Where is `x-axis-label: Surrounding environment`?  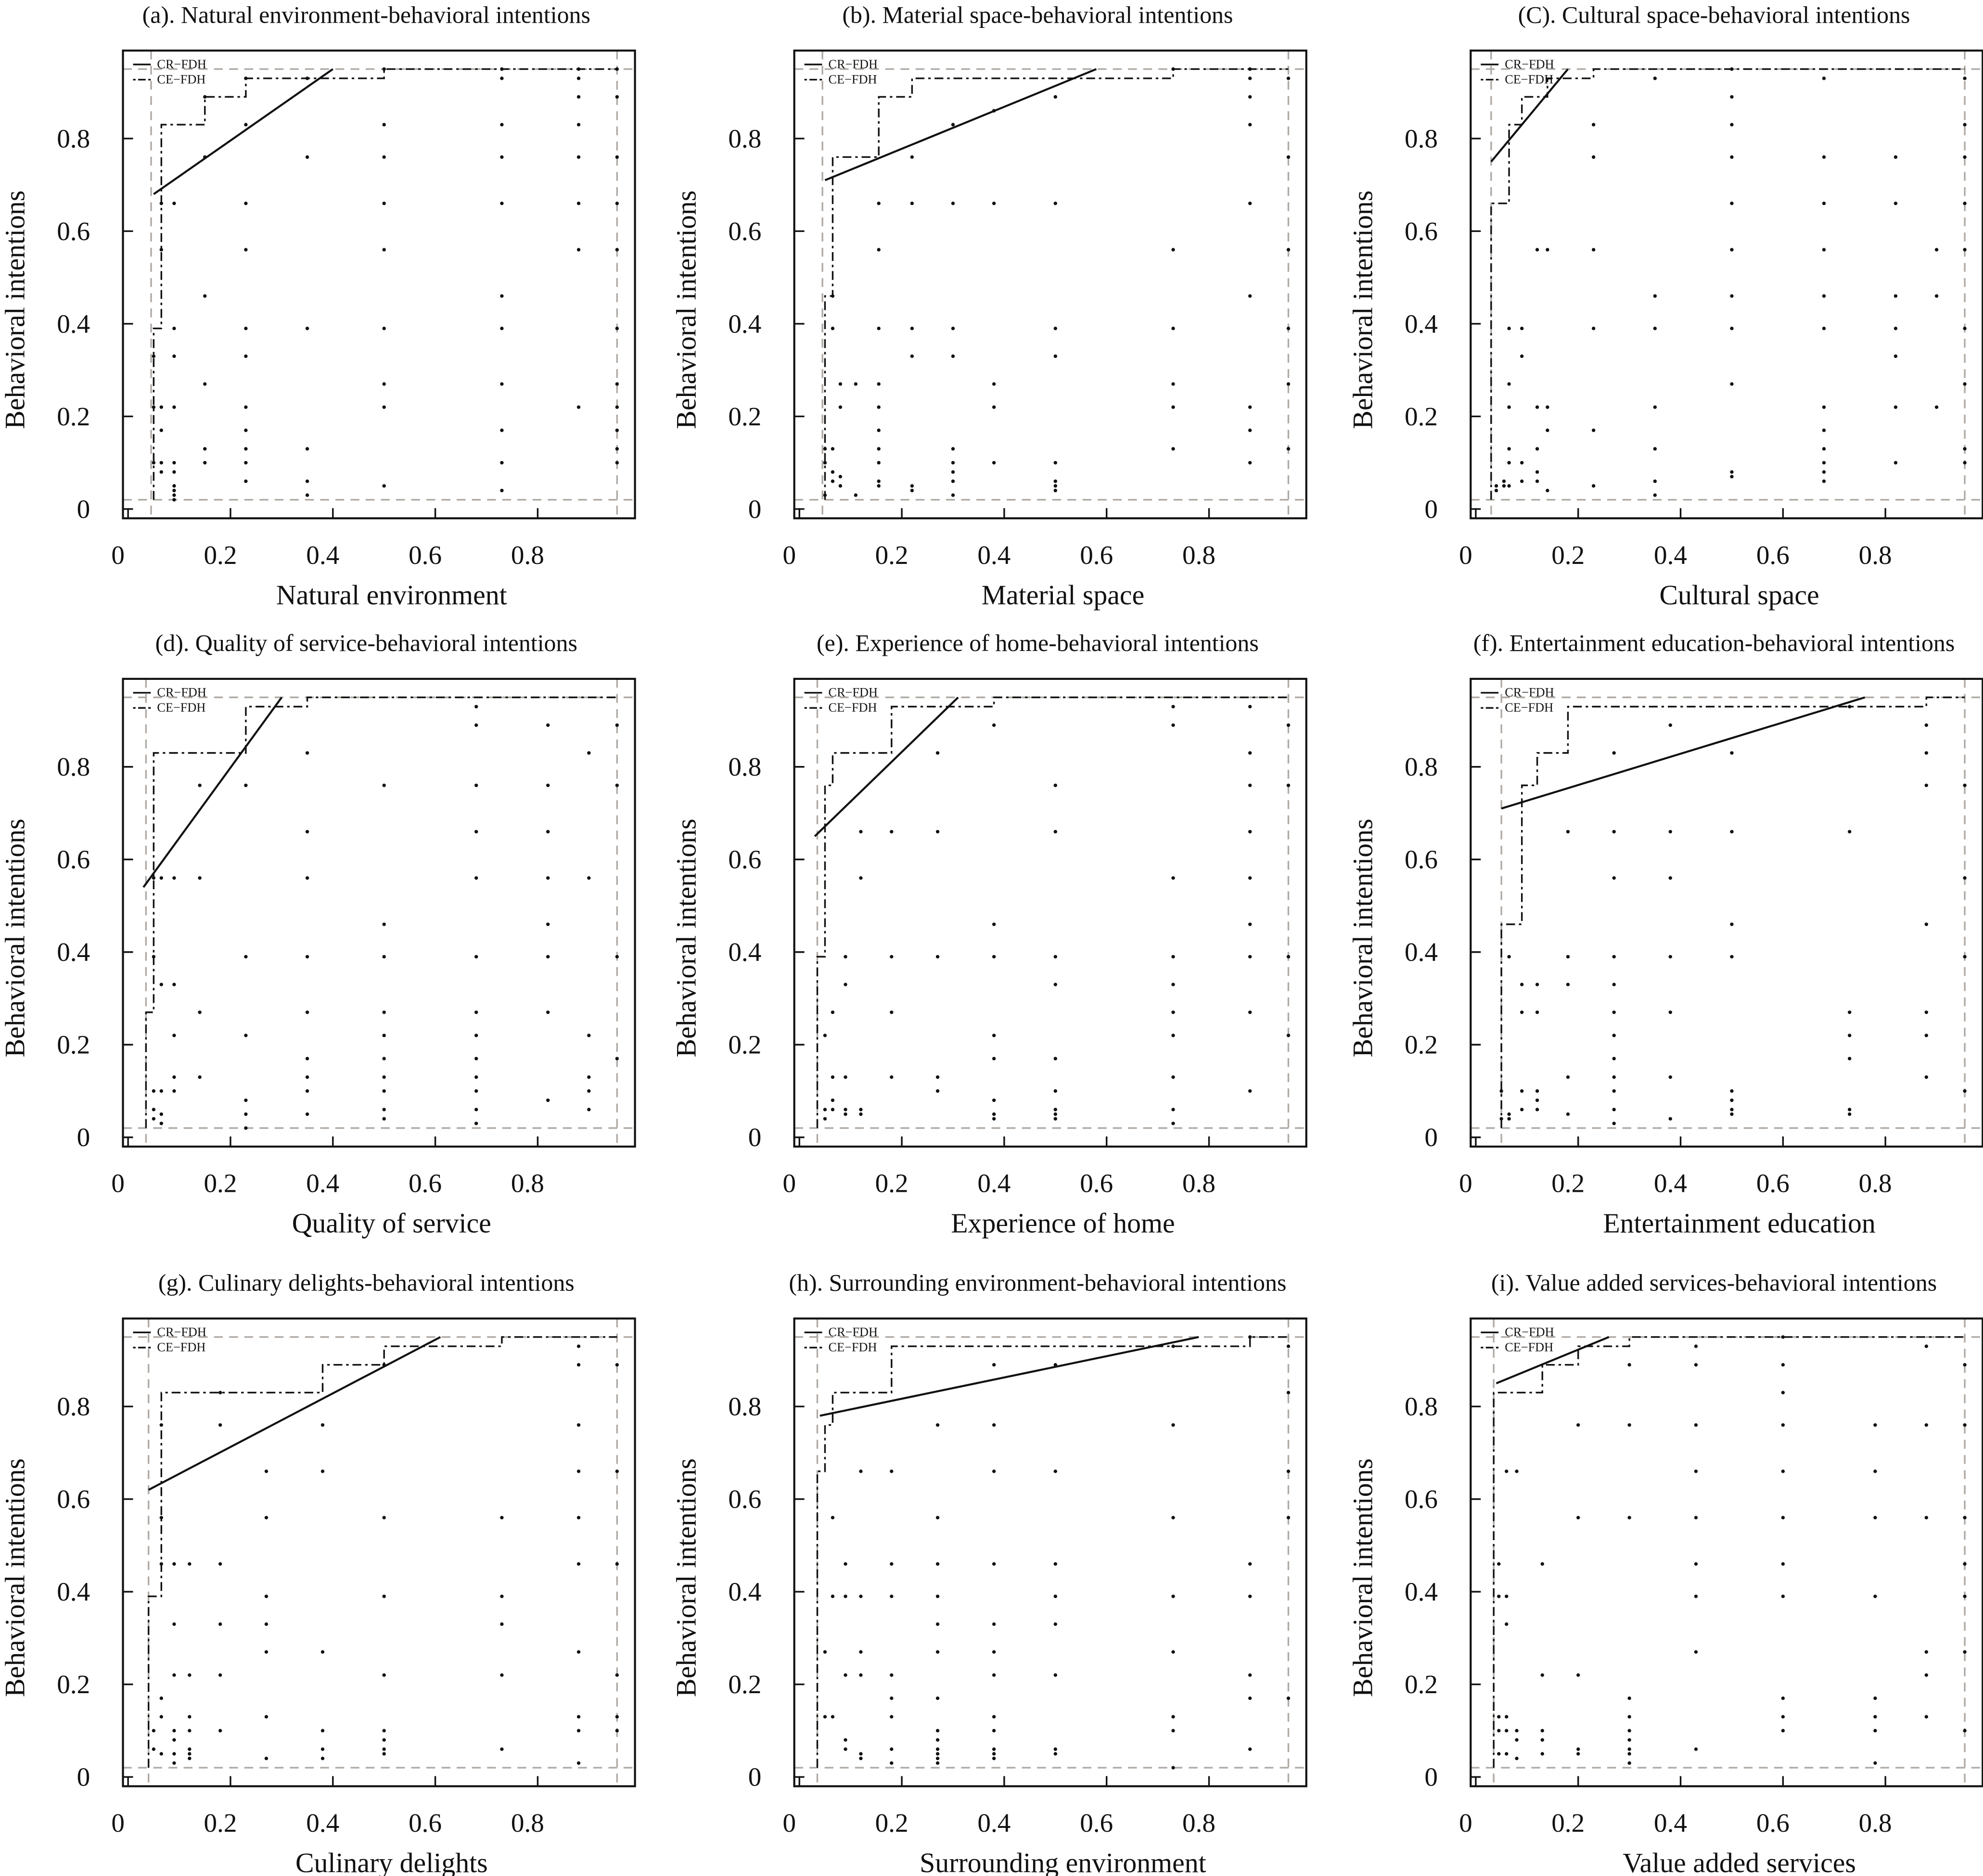 x-axis-label: Surrounding environment is located at coordinates (1063, 1861).